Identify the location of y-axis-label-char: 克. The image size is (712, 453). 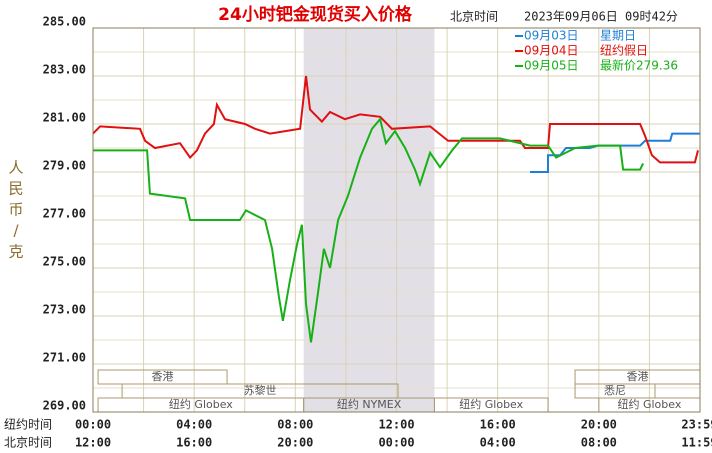
(15, 252).